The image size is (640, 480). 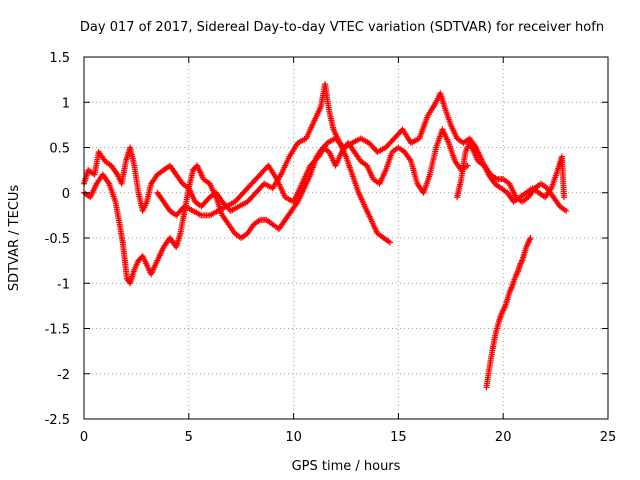 What do you see at coordinates (57, 330) in the screenshot?
I see `y-tick-label: -1.5` at bounding box center [57, 330].